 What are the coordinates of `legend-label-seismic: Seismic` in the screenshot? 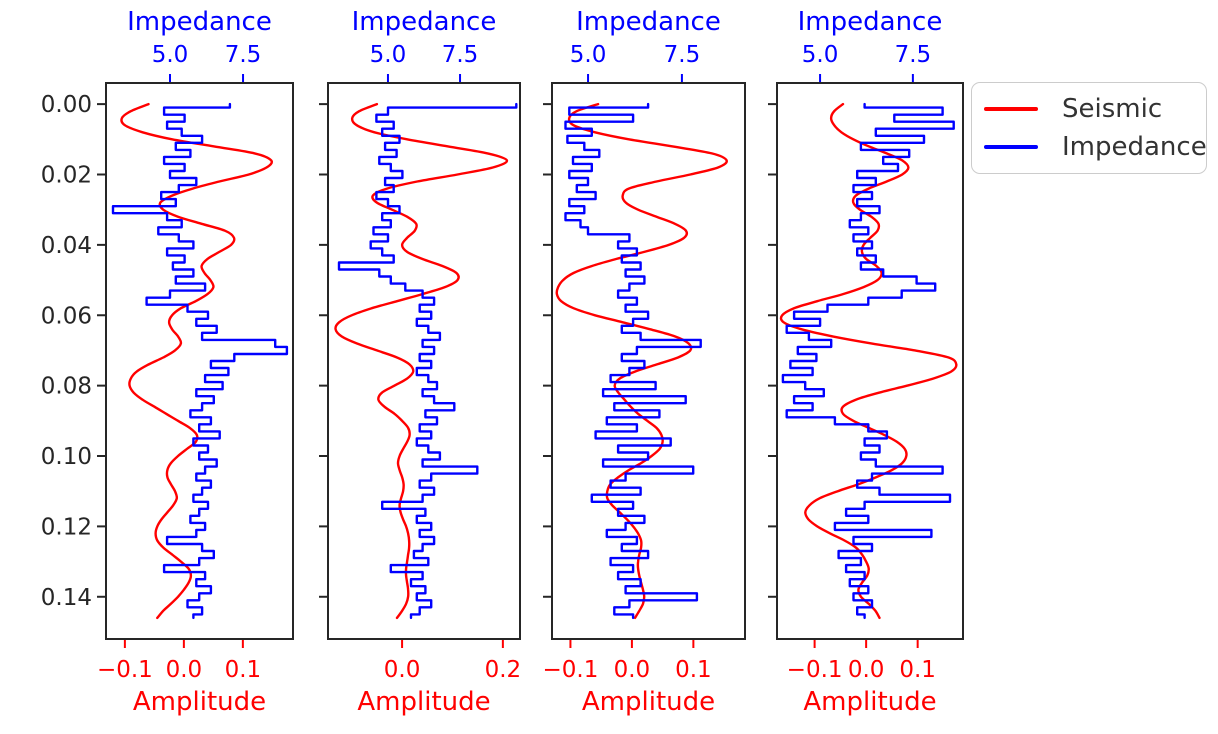 It's located at (1112, 109).